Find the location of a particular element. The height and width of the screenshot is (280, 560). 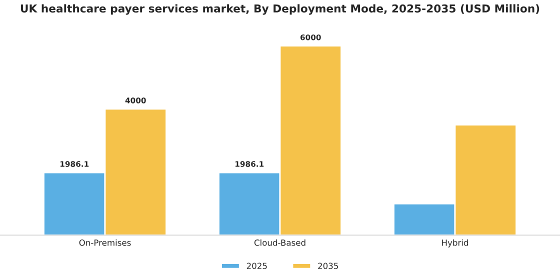

chart-title: UK healthcare payer services market, By Deployment Mode, 2025-2035 (USD Million) is located at coordinates (280, 9).